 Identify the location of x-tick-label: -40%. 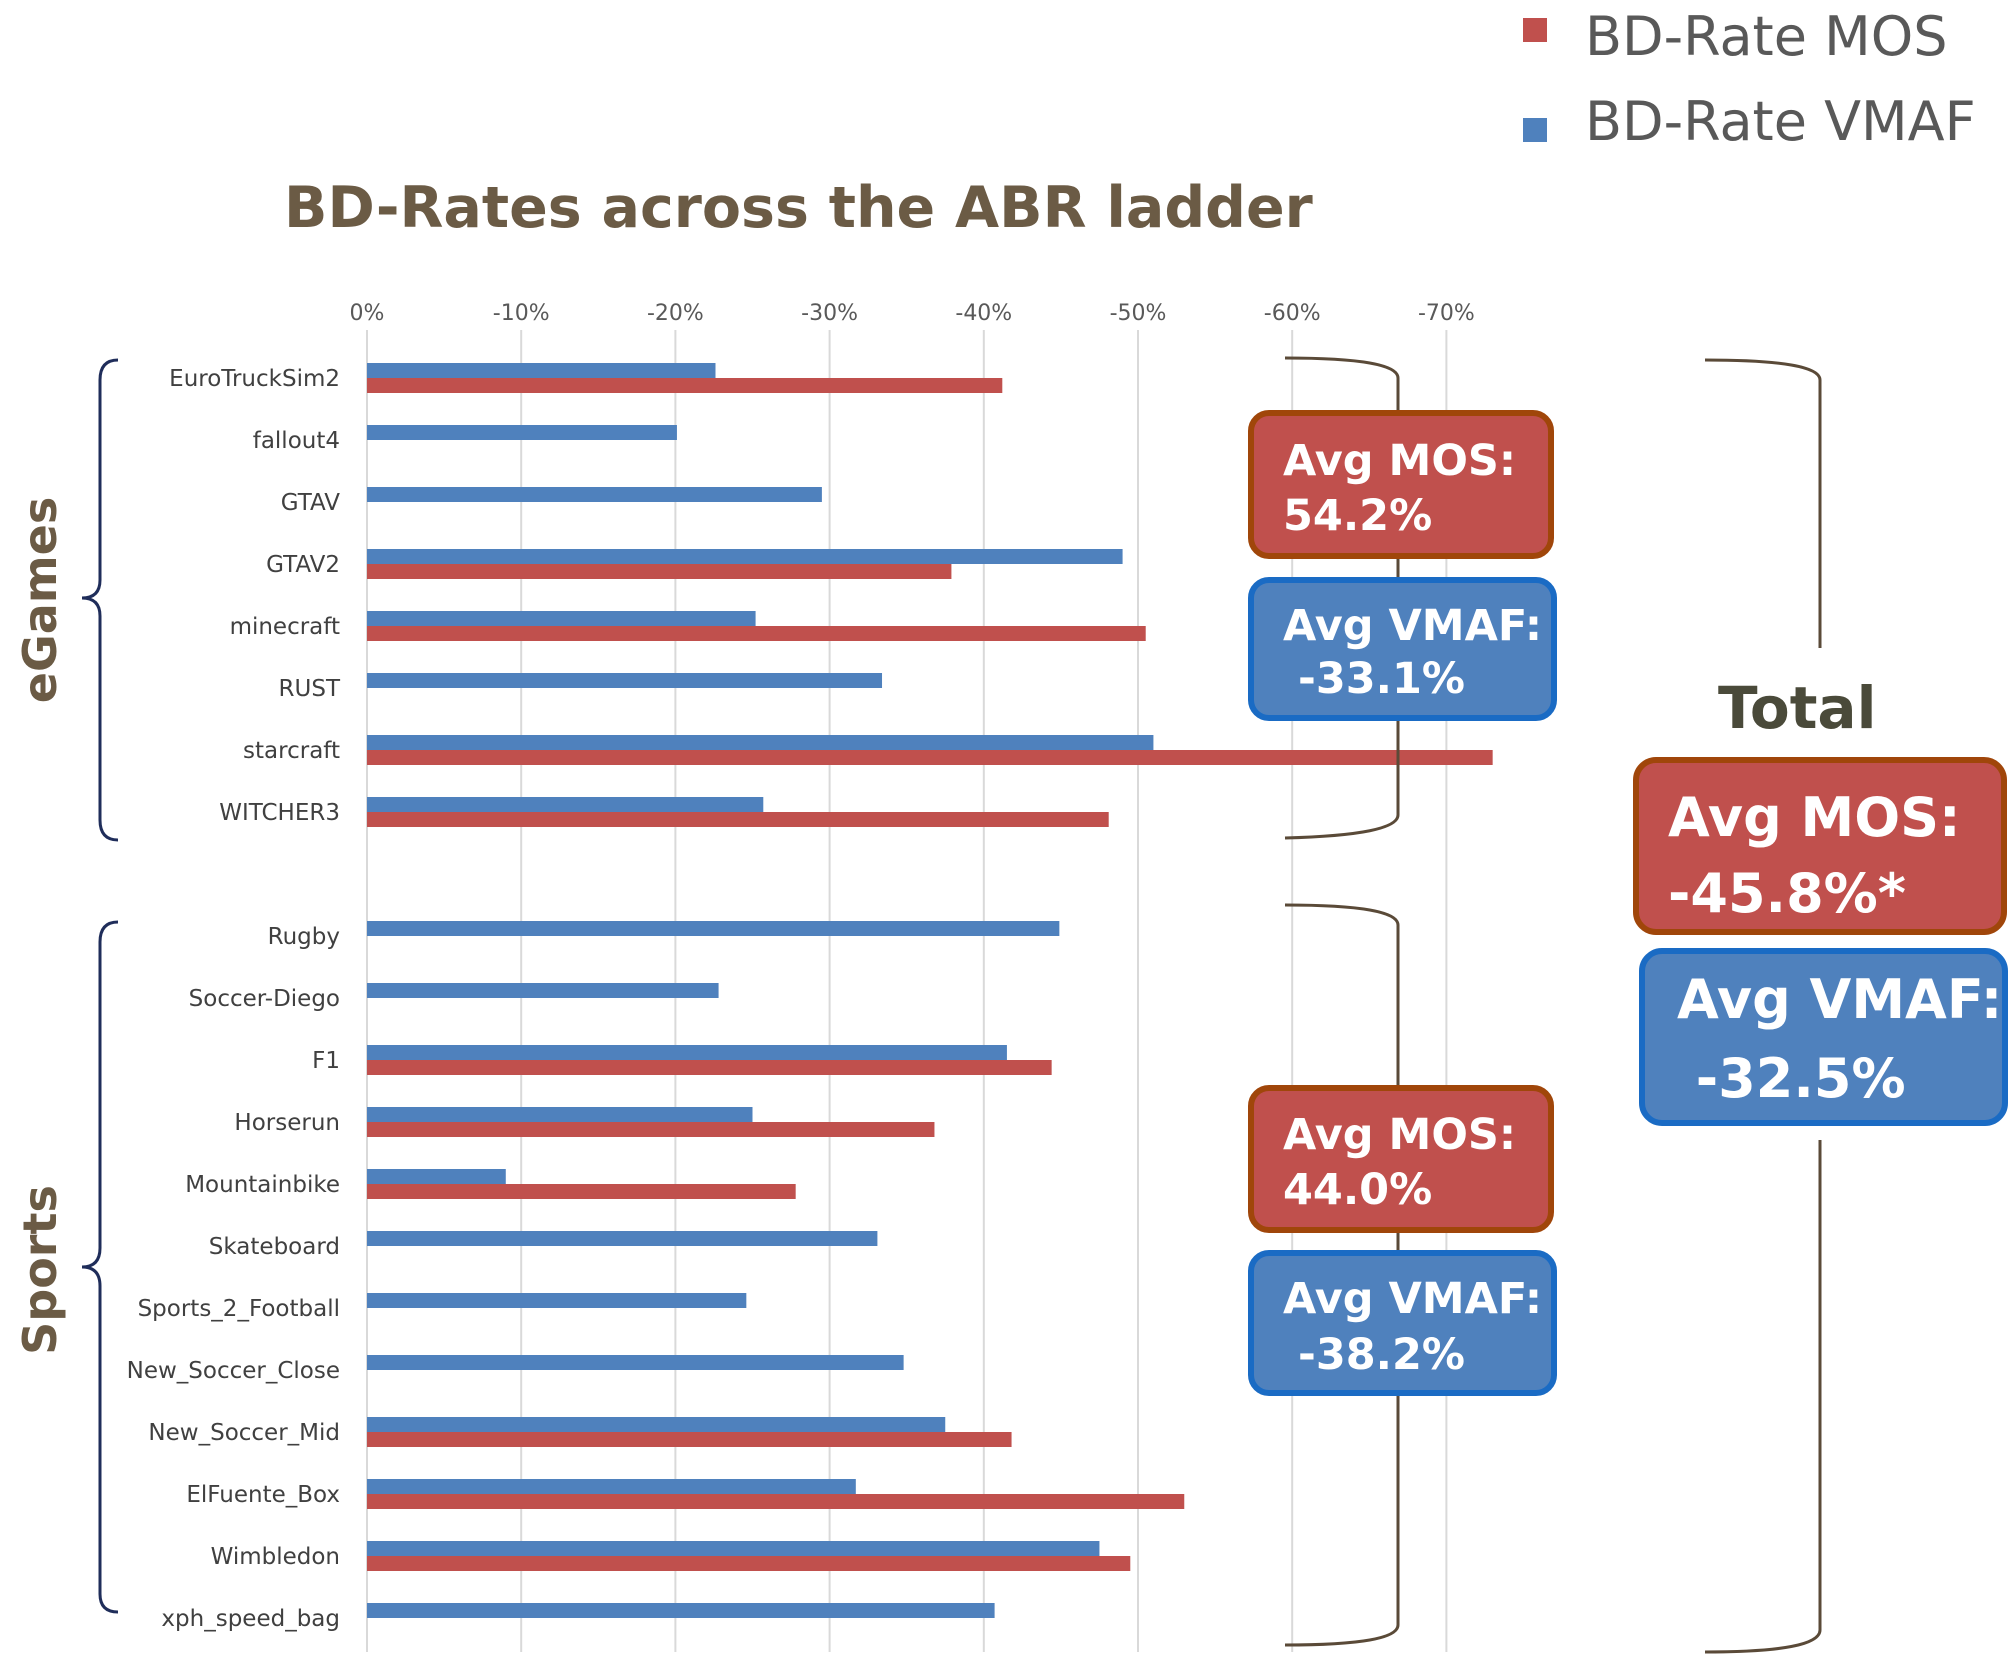
(983, 313).